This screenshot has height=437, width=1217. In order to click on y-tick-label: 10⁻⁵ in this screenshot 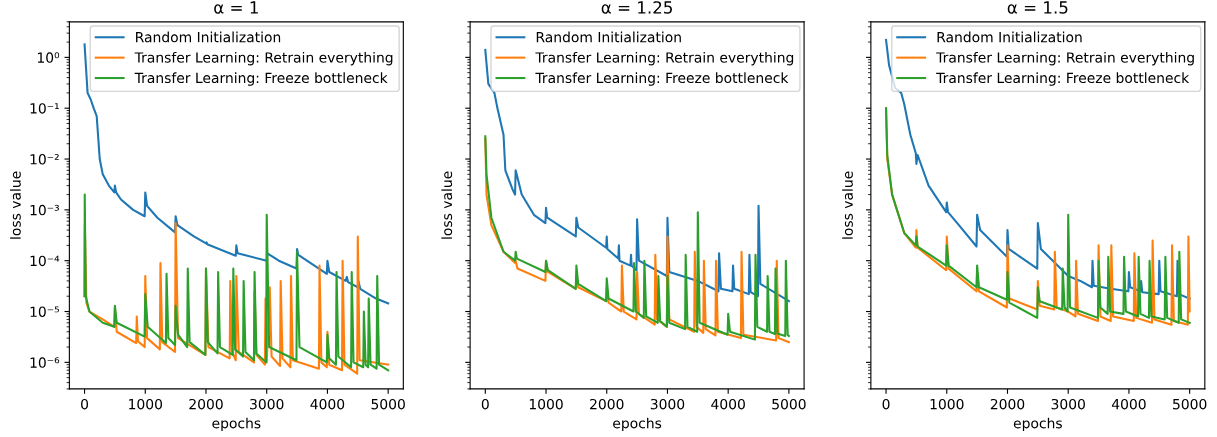, I will do `click(44, 311)`.